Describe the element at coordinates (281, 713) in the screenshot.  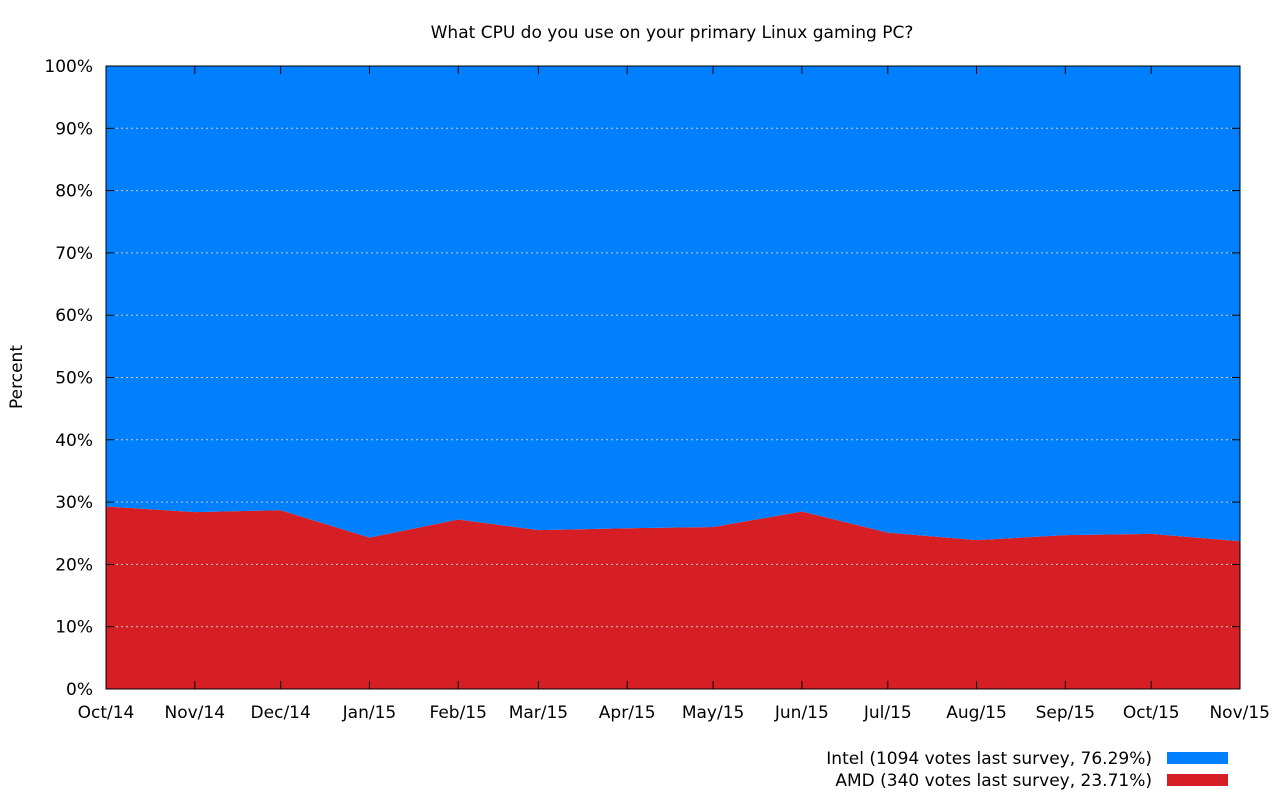
I see `x-tick-label: Dec/14` at that location.